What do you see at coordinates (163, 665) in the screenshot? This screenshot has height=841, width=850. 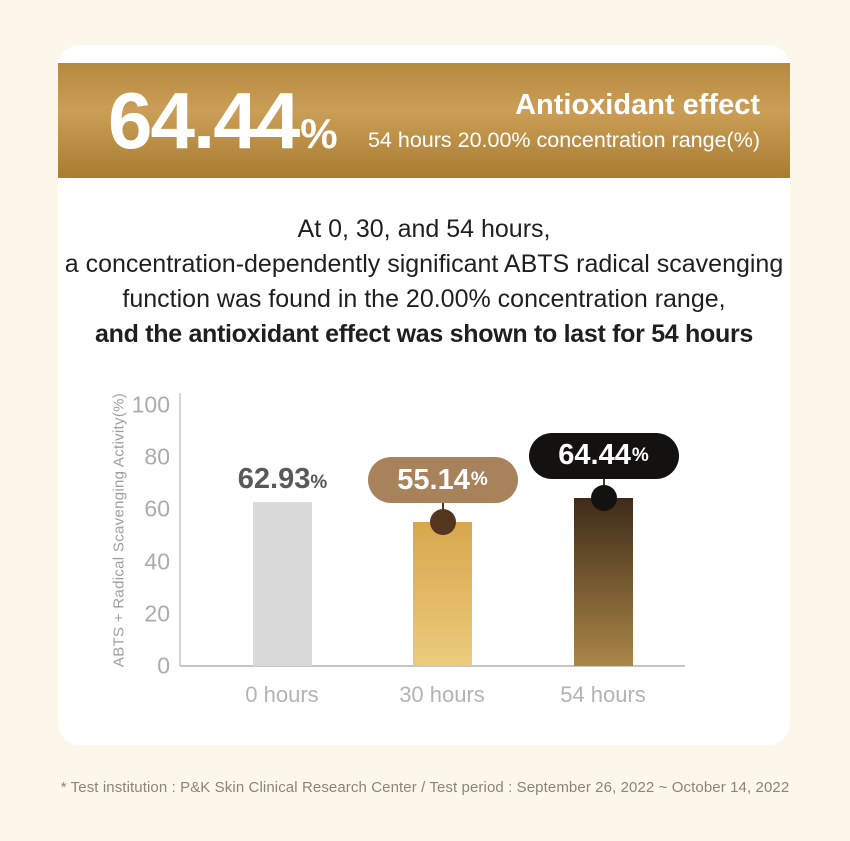 I see `y-tick-label: 0` at bounding box center [163, 665].